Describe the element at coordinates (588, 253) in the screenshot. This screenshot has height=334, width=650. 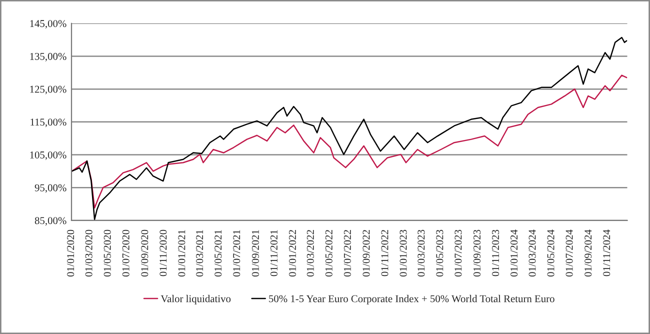
I see `x-tick-label: 01/09/2024` at that location.